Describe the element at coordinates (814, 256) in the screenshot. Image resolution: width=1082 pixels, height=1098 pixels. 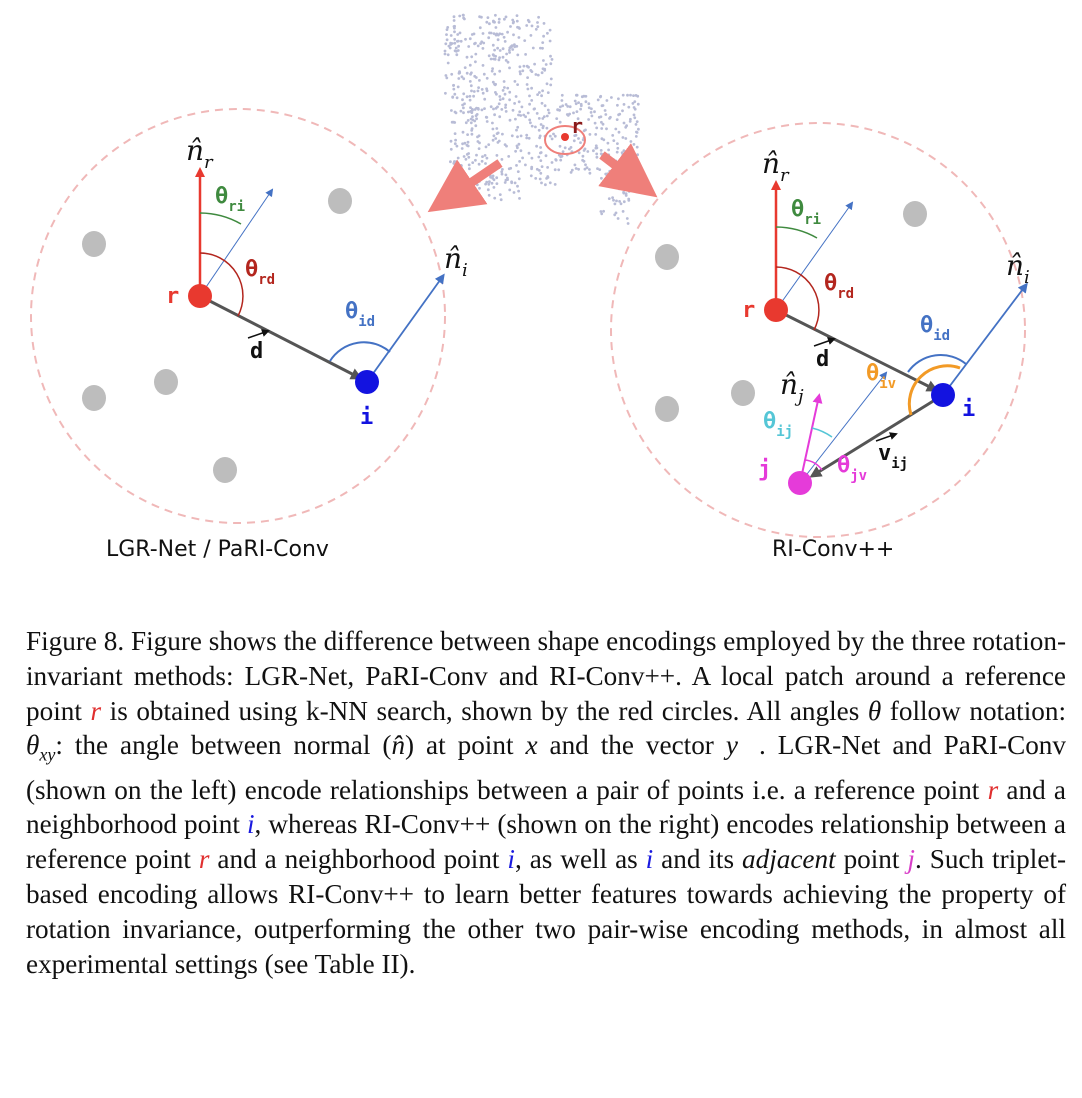
I see `right-normal-i-parallel` at that location.